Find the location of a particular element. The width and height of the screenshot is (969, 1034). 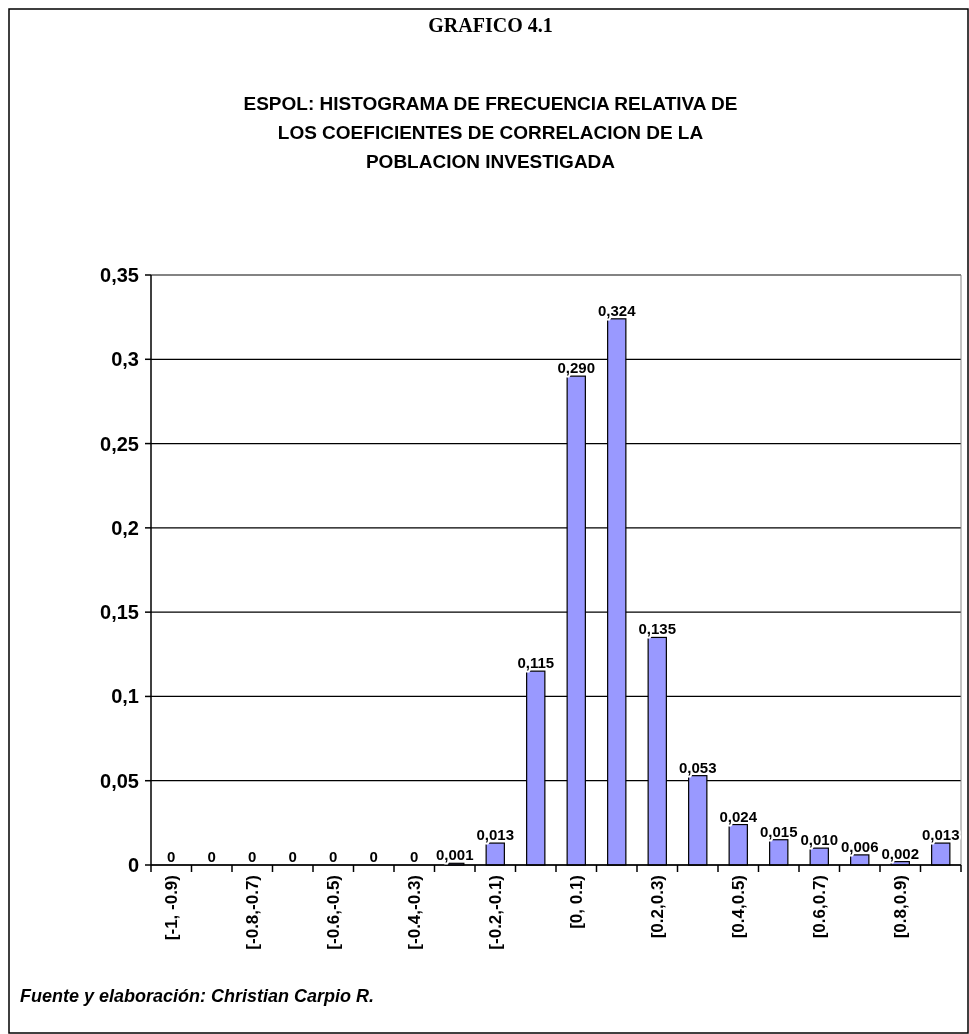

x-tick-label: [-0.4,-0.3) is located at coordinates (415, 912).